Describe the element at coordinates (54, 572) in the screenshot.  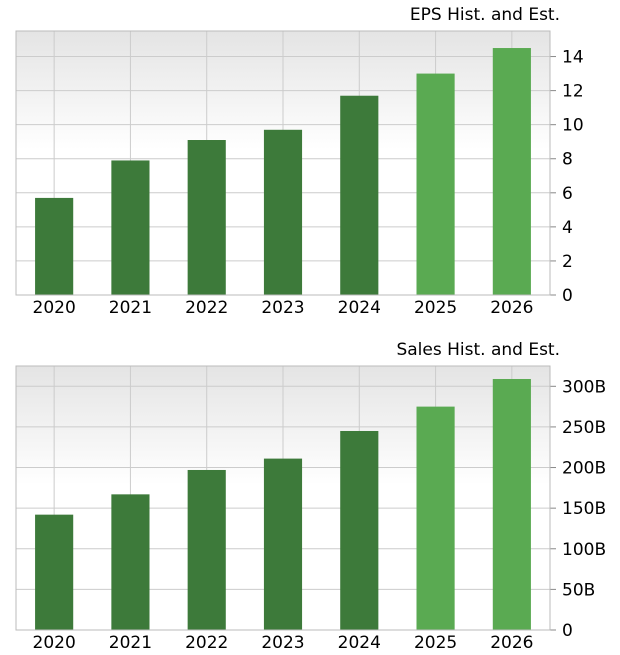
I see `sales-bar-2020` at that location.